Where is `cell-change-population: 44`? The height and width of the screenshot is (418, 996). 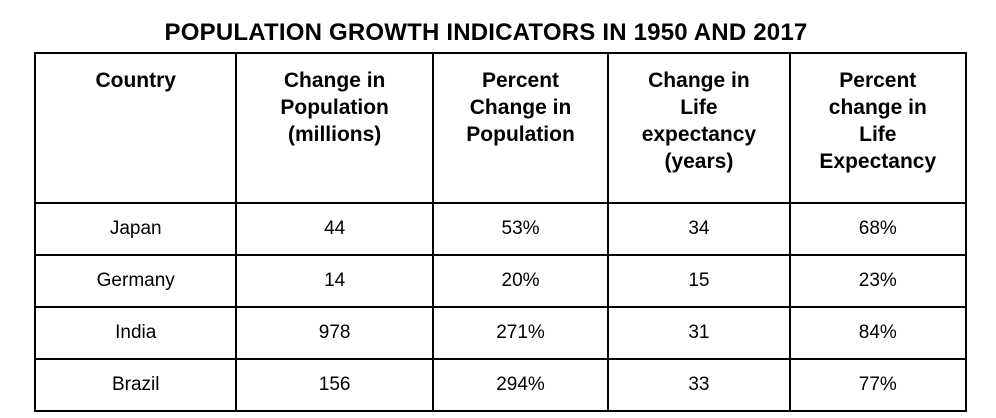 cell-change-population: 44 is located at coordinates (334, 229).